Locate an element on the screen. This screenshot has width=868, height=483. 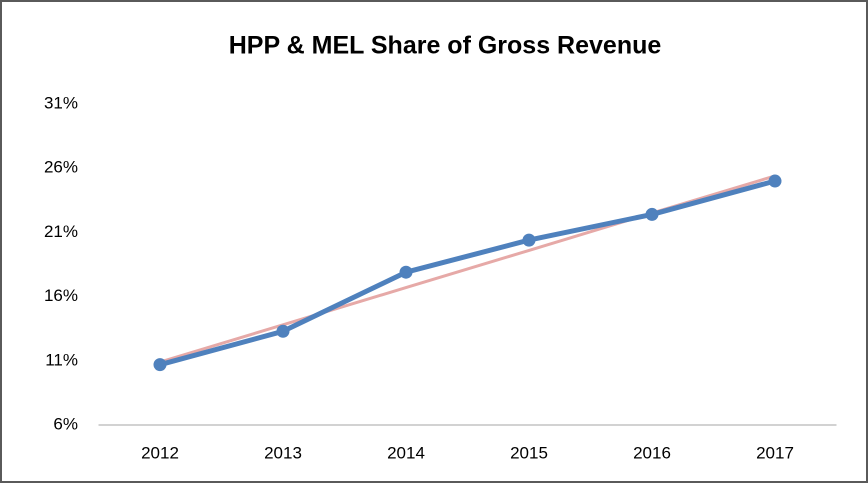
y-tick-label: 26% is located at coordinates (61, 167).